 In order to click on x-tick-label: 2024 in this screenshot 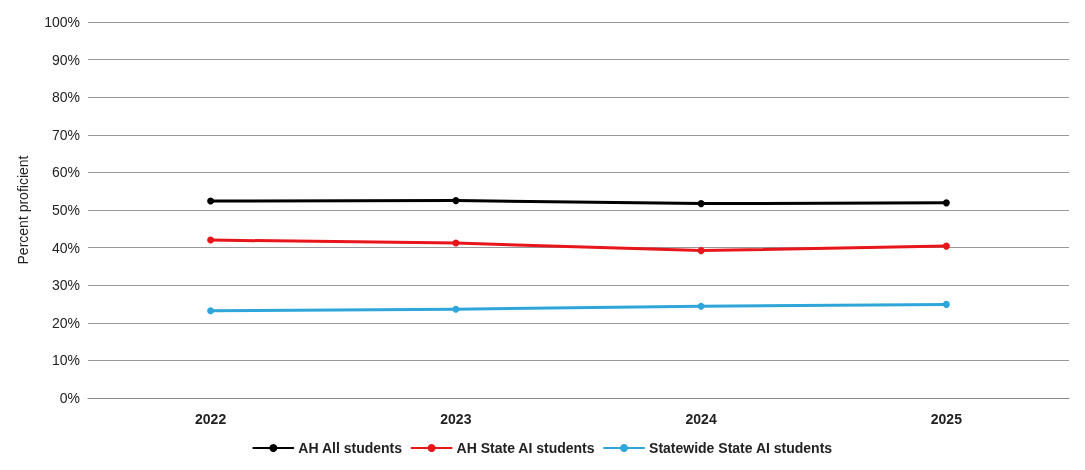, I will do `click(701, 419)`.